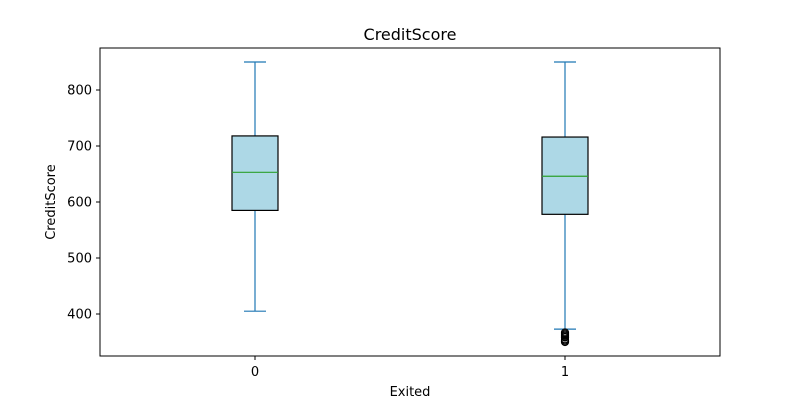  I want to click on y-tick-label: 700, so click(79, 147).